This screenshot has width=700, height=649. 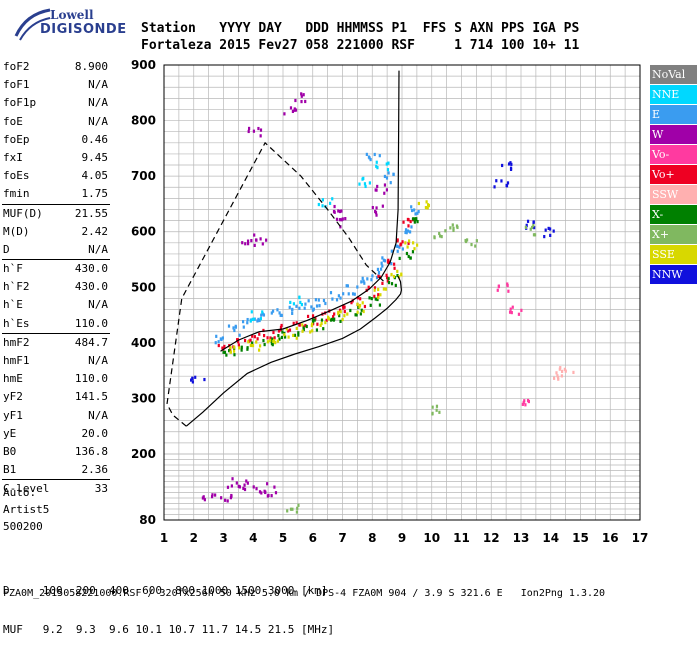 I want to click on param-value: N/A, so click(x=98, y=305).